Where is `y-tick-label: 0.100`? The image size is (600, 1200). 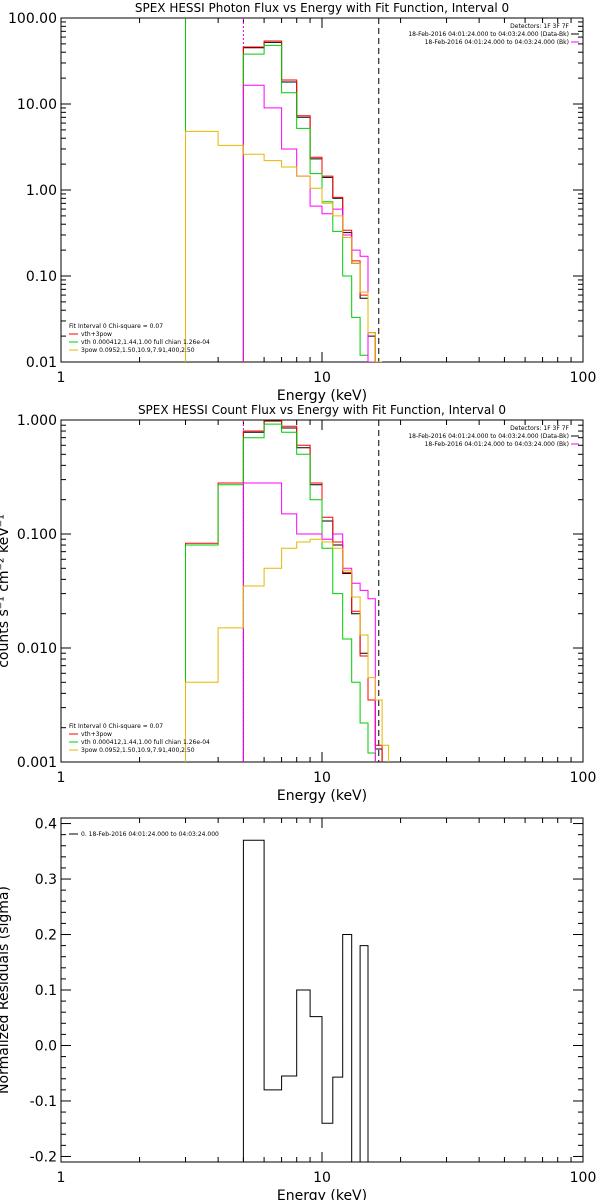 y-tick-label: 0.100 is located at coordinates (37, 535).